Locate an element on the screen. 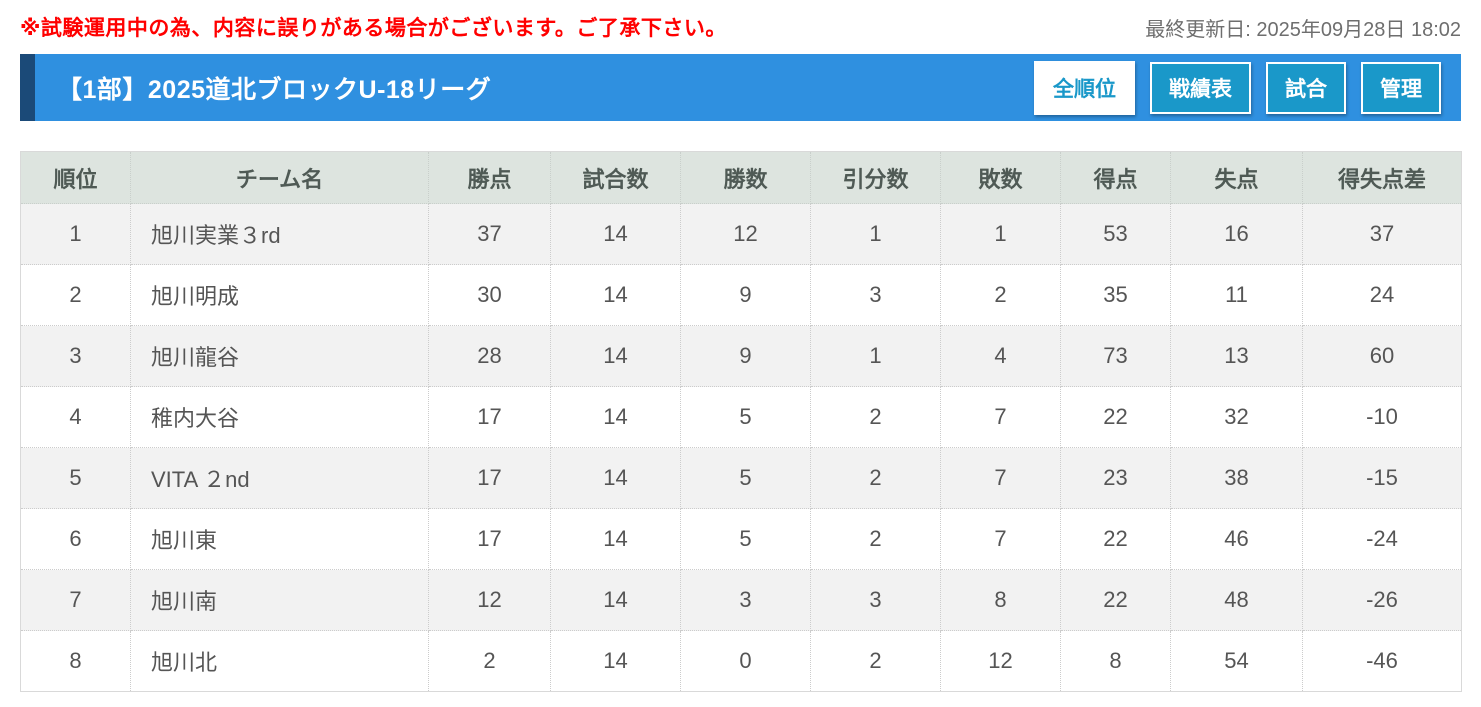 The width and height of the screenshot is (1481, 707). col-header-team: チーム名 is located at coordinates (279, 177).